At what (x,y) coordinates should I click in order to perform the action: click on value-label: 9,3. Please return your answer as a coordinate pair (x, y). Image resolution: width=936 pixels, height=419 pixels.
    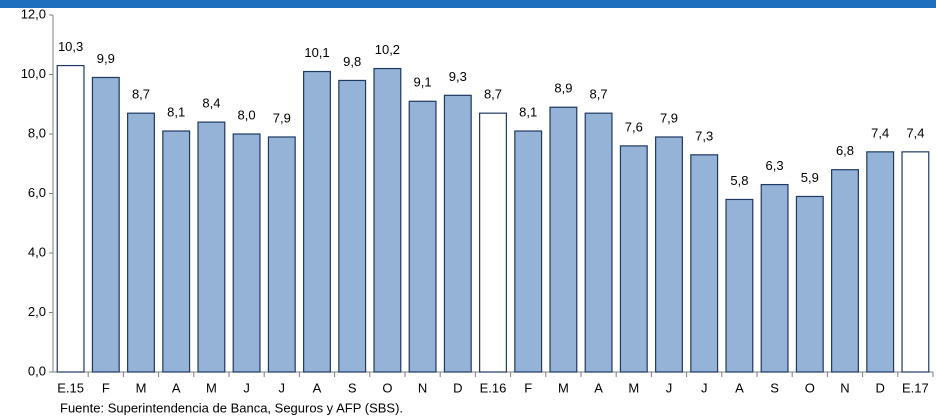
    Looking at the image, I should click on (458, 76).